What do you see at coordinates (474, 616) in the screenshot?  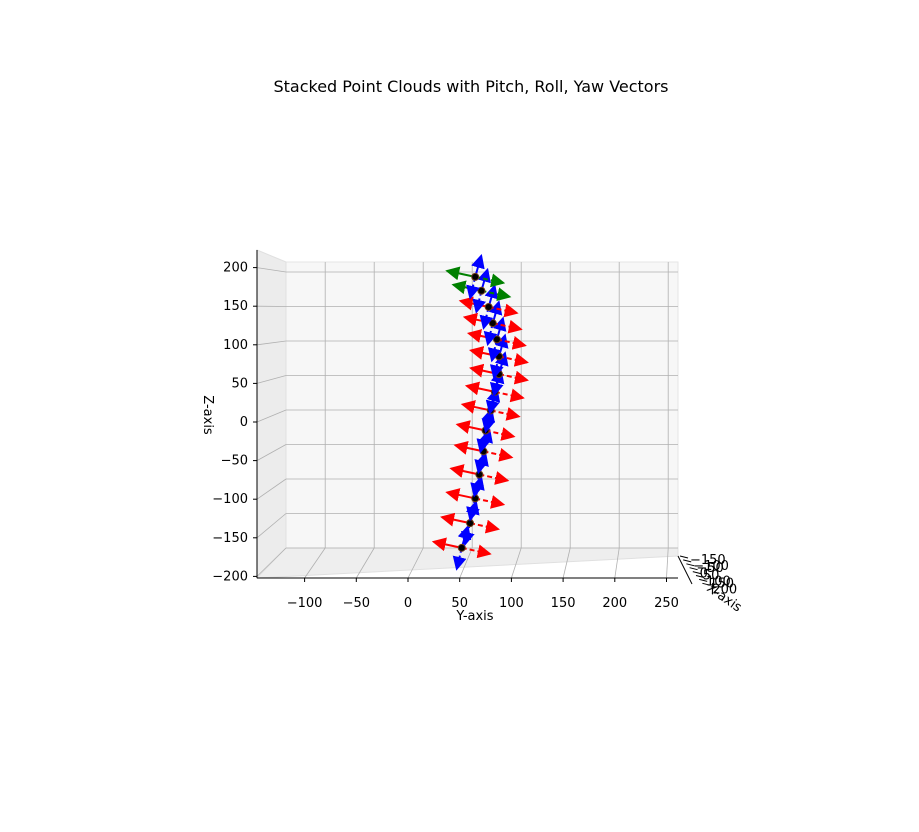 I see `y-axis-label: Y-axis` at bounding box center [474, 616].